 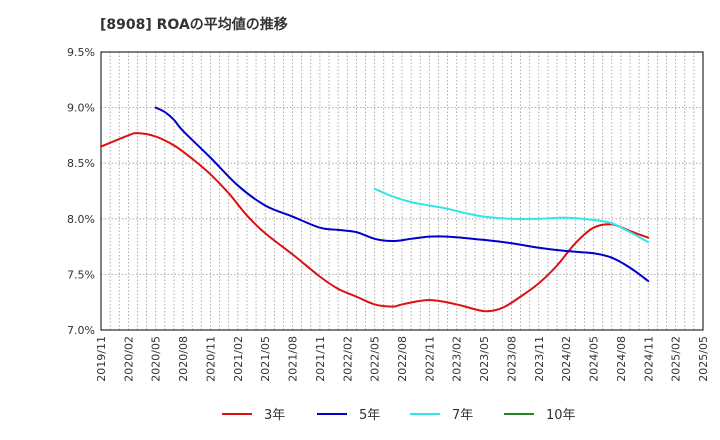 What do you see at coordinates (81, 163) in the screenshot?
I see `y-tick-label: 8.5%` at bounding box center [81, 163].